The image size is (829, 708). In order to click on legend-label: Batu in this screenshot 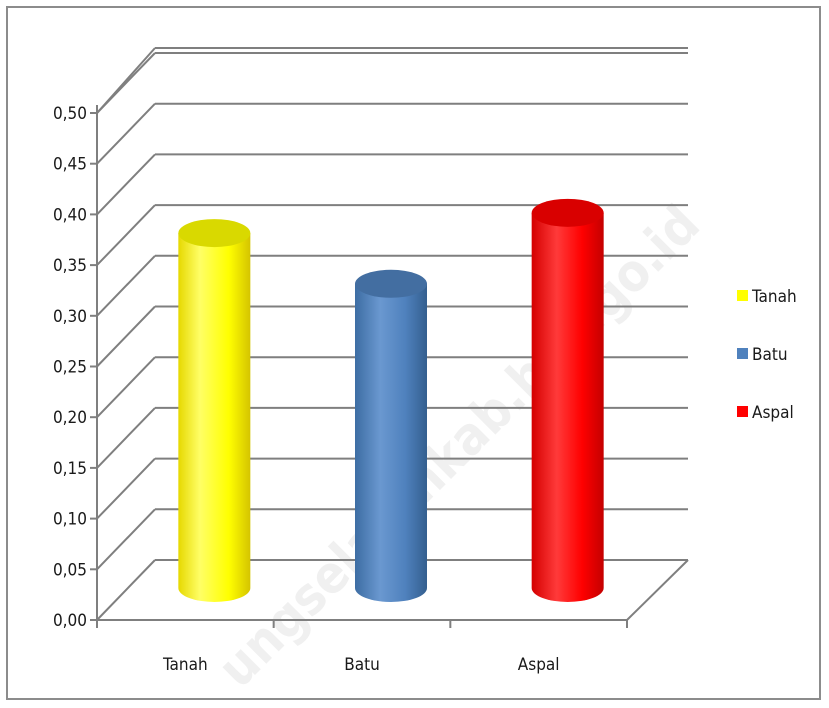, I will do `click(770, 355)`.